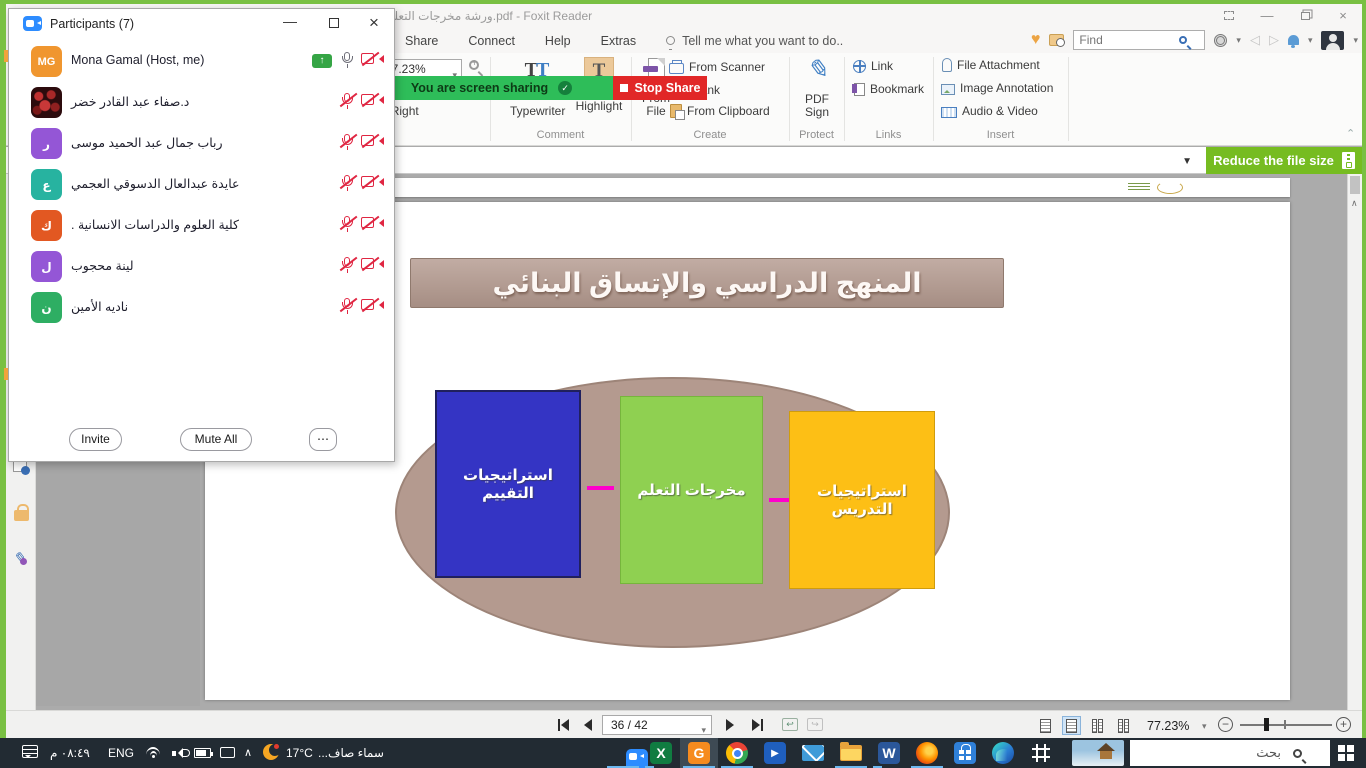 The image size is (1366, 768). What do you see at coordinates (927, 753) in the screenshot?
I see `taskbar-app-firefox` at bounding box center [927, 753].